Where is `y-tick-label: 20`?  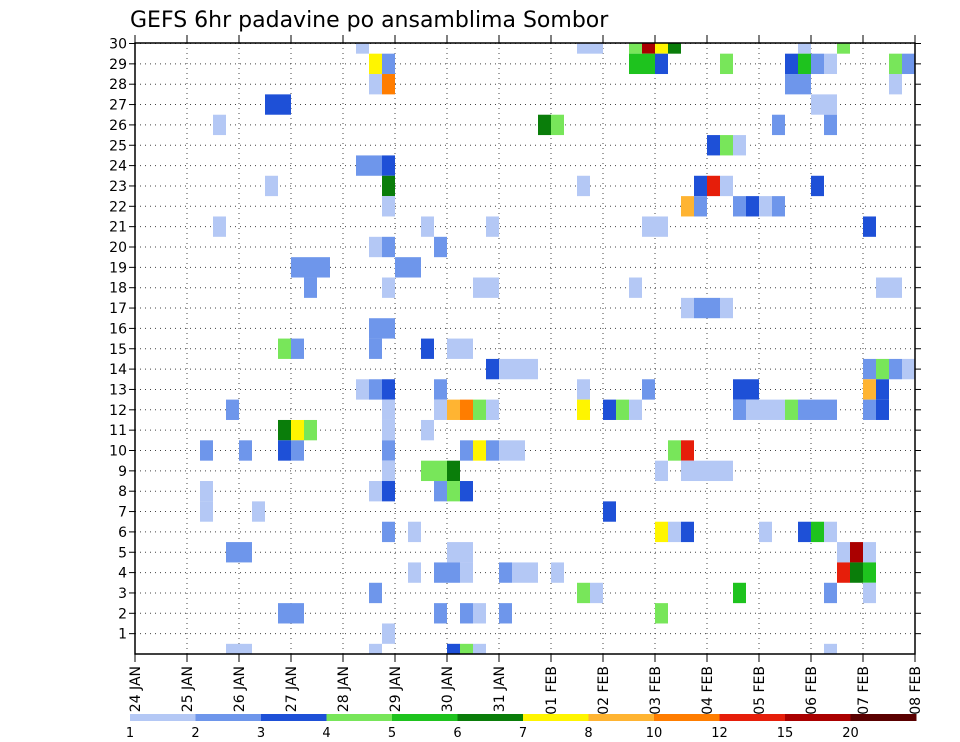
y-tick-label: 20 is located at coordinates (118, 248).